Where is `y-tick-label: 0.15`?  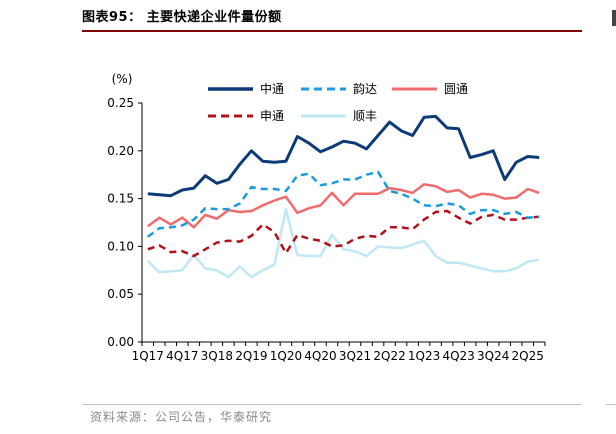 y-tick-label: 0.15 is located at coordinates (120, 199).